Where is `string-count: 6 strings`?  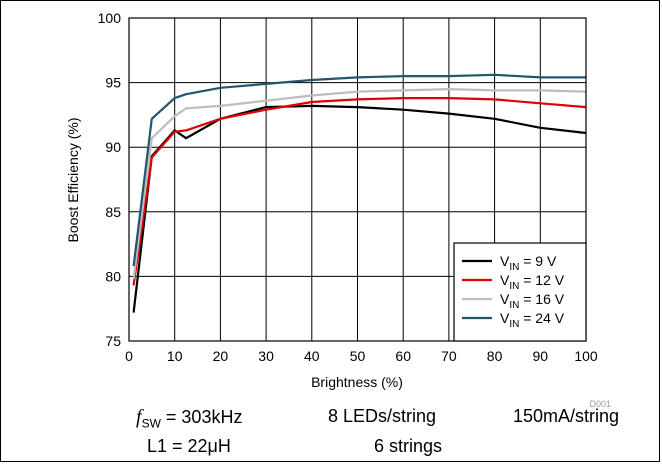
string-count: 6 strings is located at coordinates (408, 446).